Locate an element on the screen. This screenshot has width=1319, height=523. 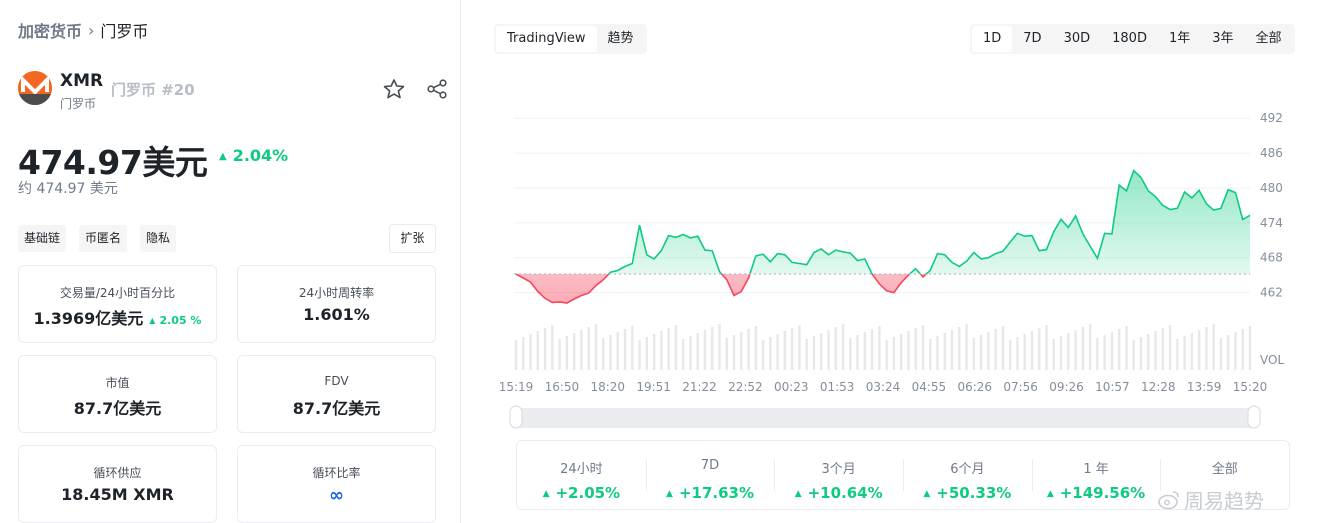
circulating-ratio-card: 循环比率 ∞ is located at coordinates (336, 484).